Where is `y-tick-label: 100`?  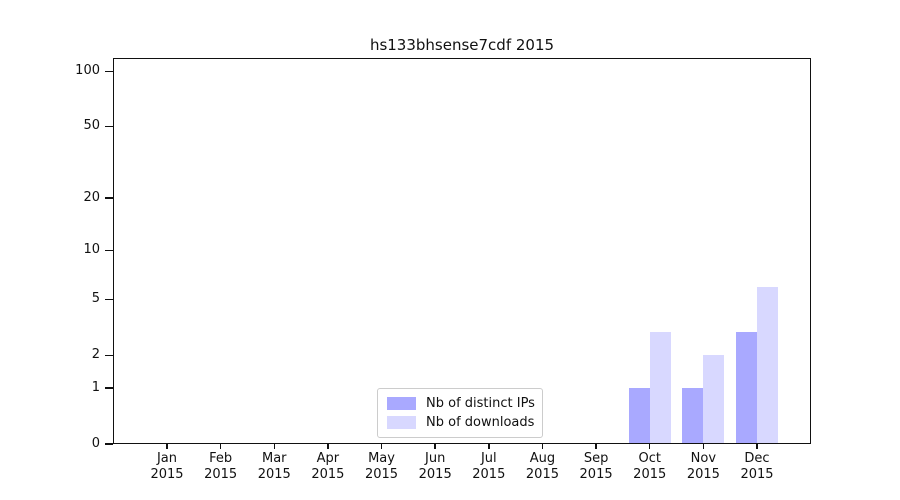 y-tick-label: 100 is located at coordinates (87, 71).